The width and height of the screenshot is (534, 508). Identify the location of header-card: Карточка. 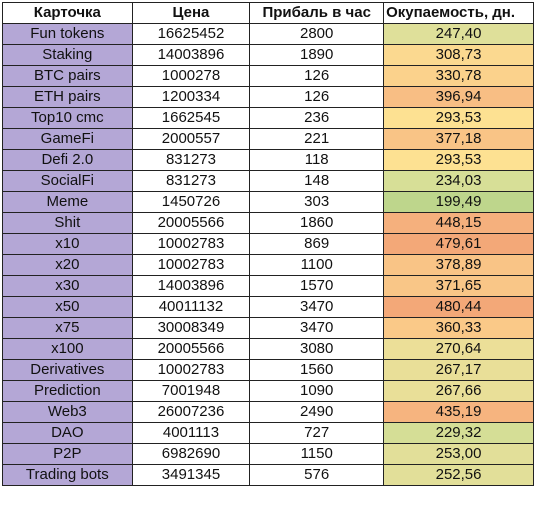
(67, 13).